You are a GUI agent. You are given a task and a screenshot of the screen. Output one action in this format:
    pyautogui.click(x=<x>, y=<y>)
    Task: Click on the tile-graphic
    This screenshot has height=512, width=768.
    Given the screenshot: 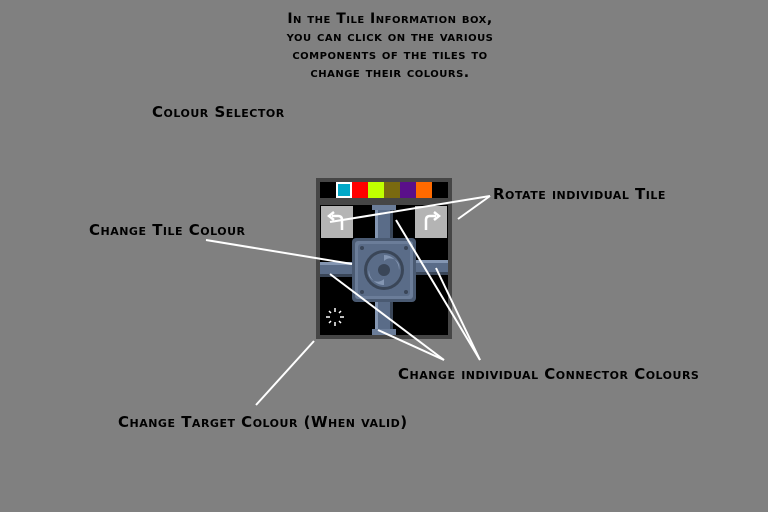 What is the action you would take?
    pyautogui.click(x=384, y=270)
    